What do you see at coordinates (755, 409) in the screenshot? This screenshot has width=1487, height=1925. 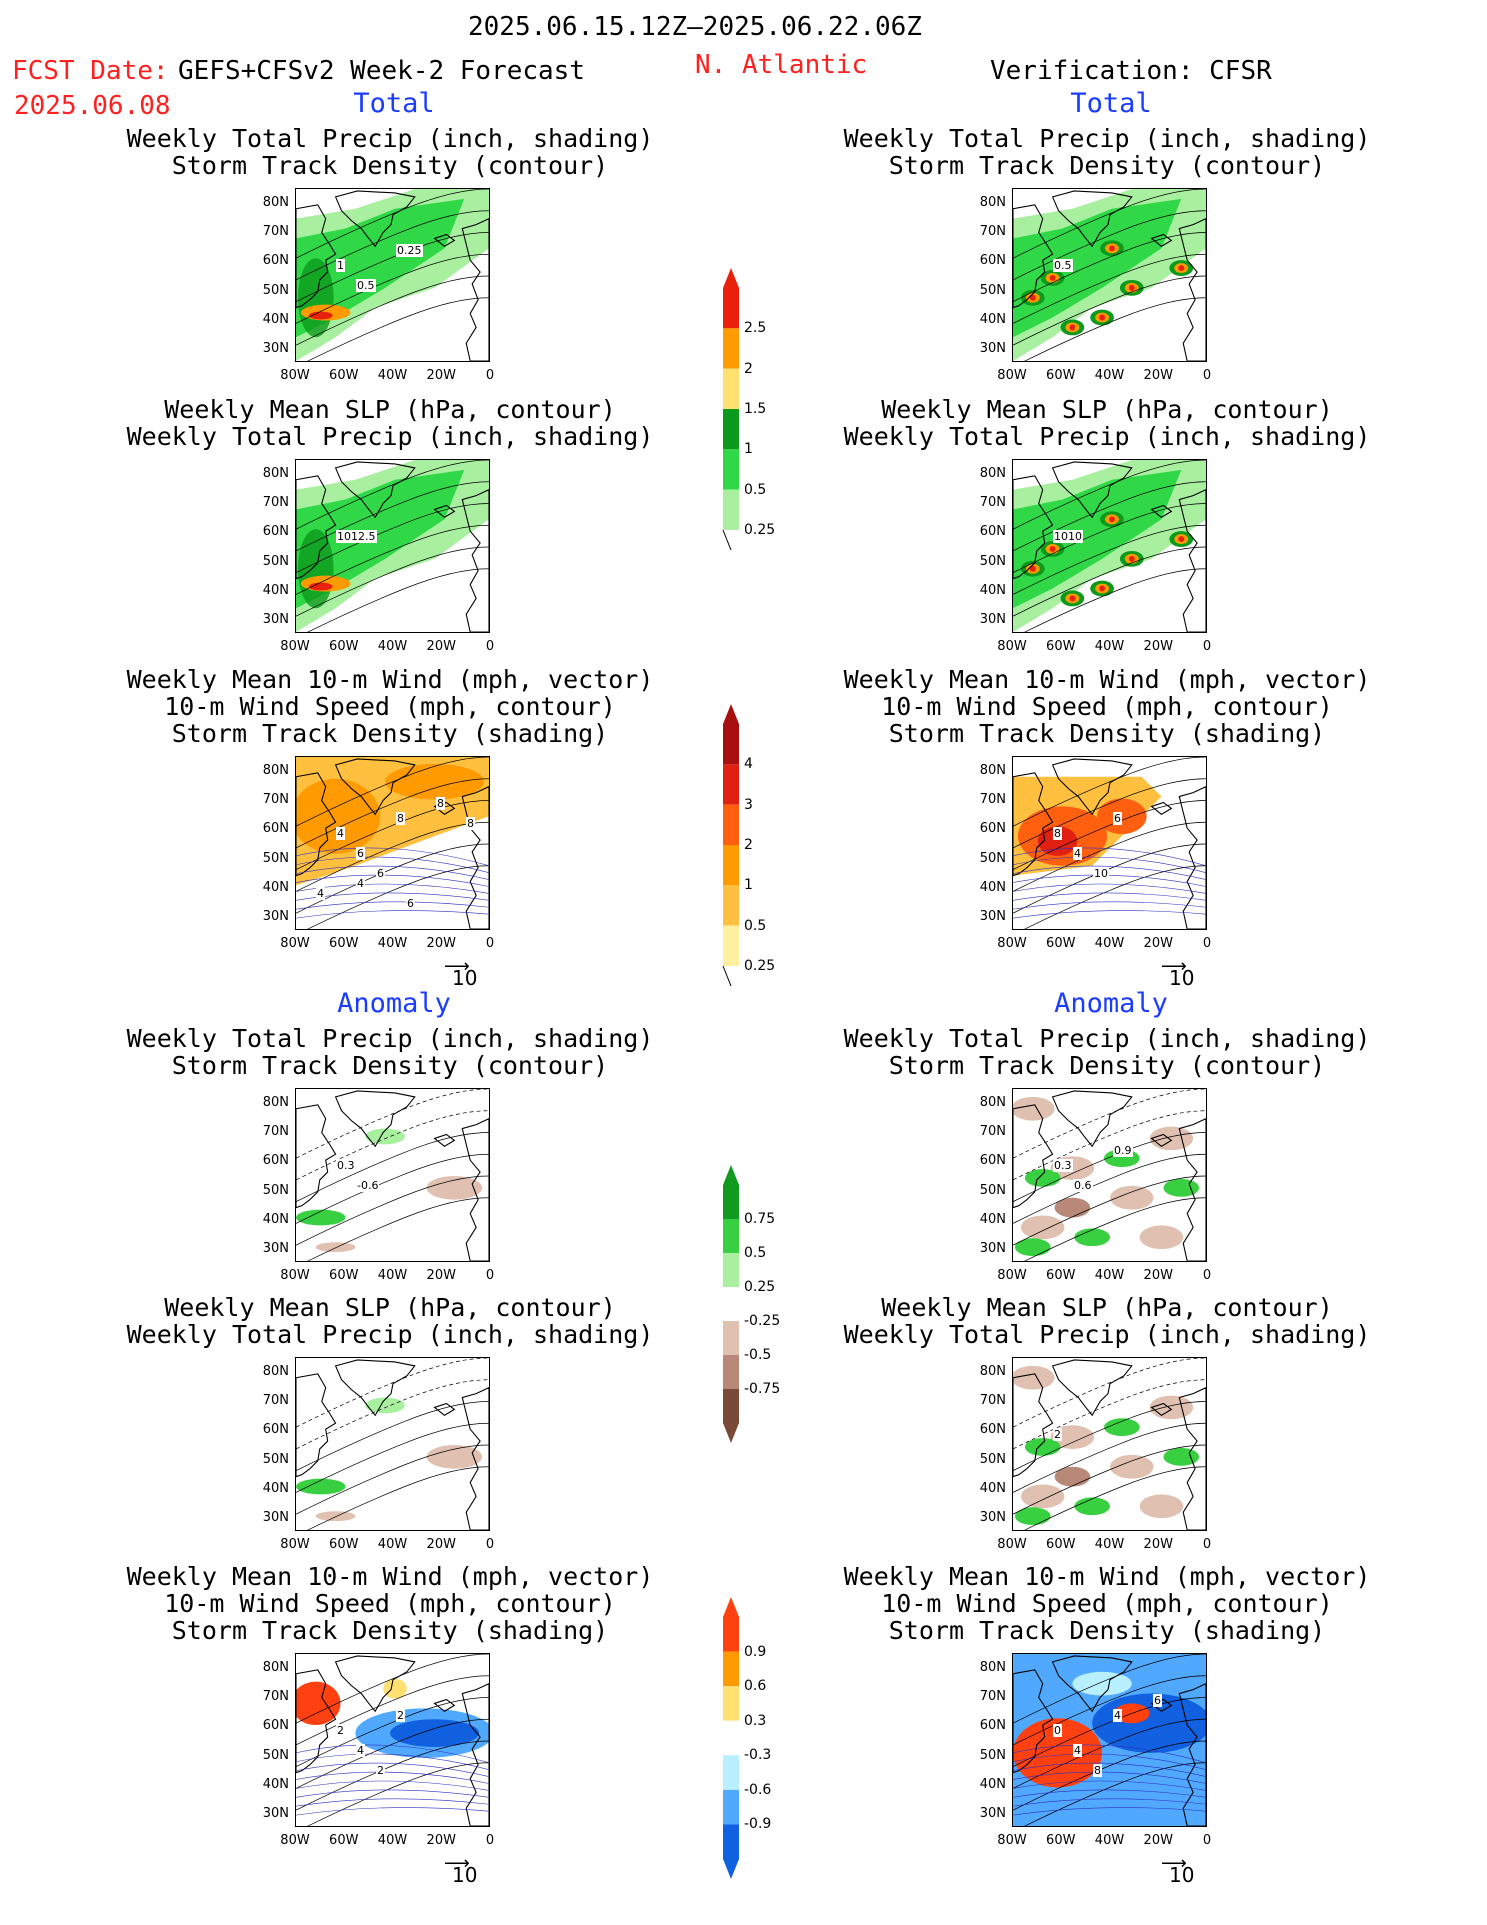 I see `colorbar-level-label: 1.5` at bounding box center [755, 409].